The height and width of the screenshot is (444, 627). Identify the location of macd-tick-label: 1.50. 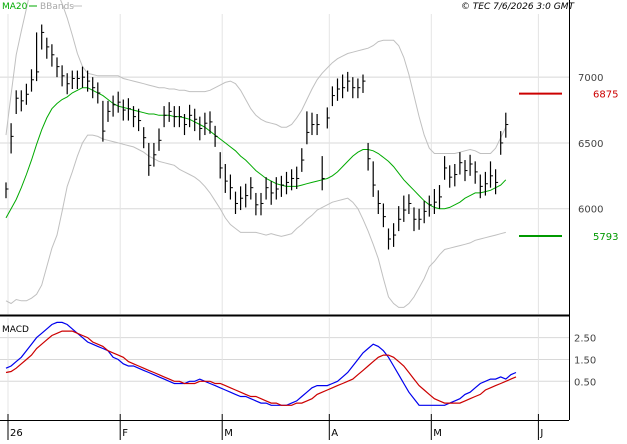
(585, 360).